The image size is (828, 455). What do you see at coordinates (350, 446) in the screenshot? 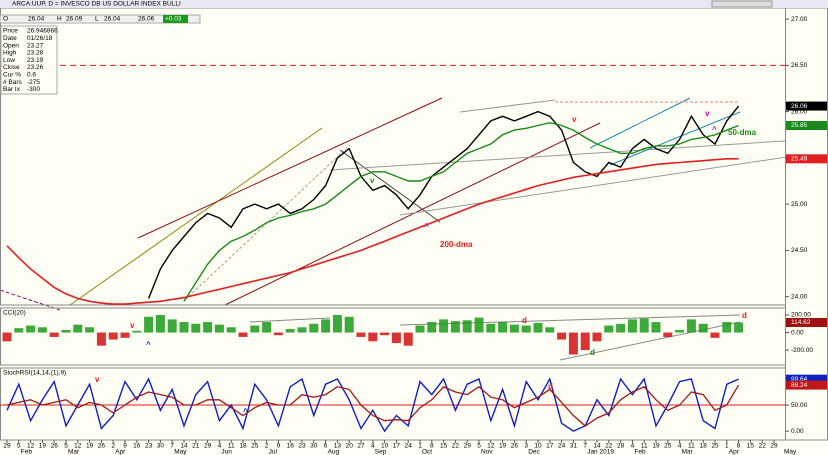
I see `x-tick-label: 20` at bounding box center [350, 446].